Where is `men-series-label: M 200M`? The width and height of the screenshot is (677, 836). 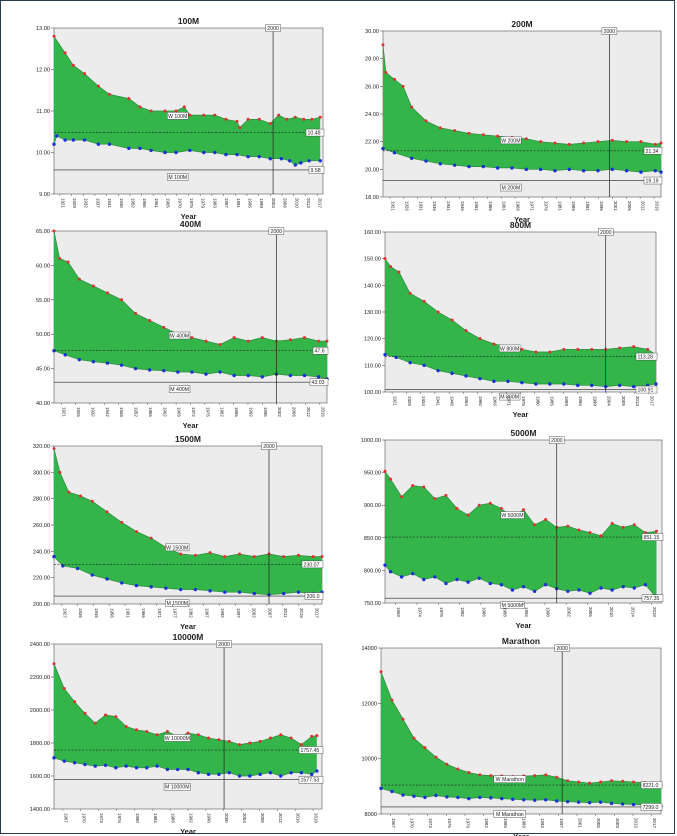 men-series-label: M 200M is located at coordinates (511, 189).